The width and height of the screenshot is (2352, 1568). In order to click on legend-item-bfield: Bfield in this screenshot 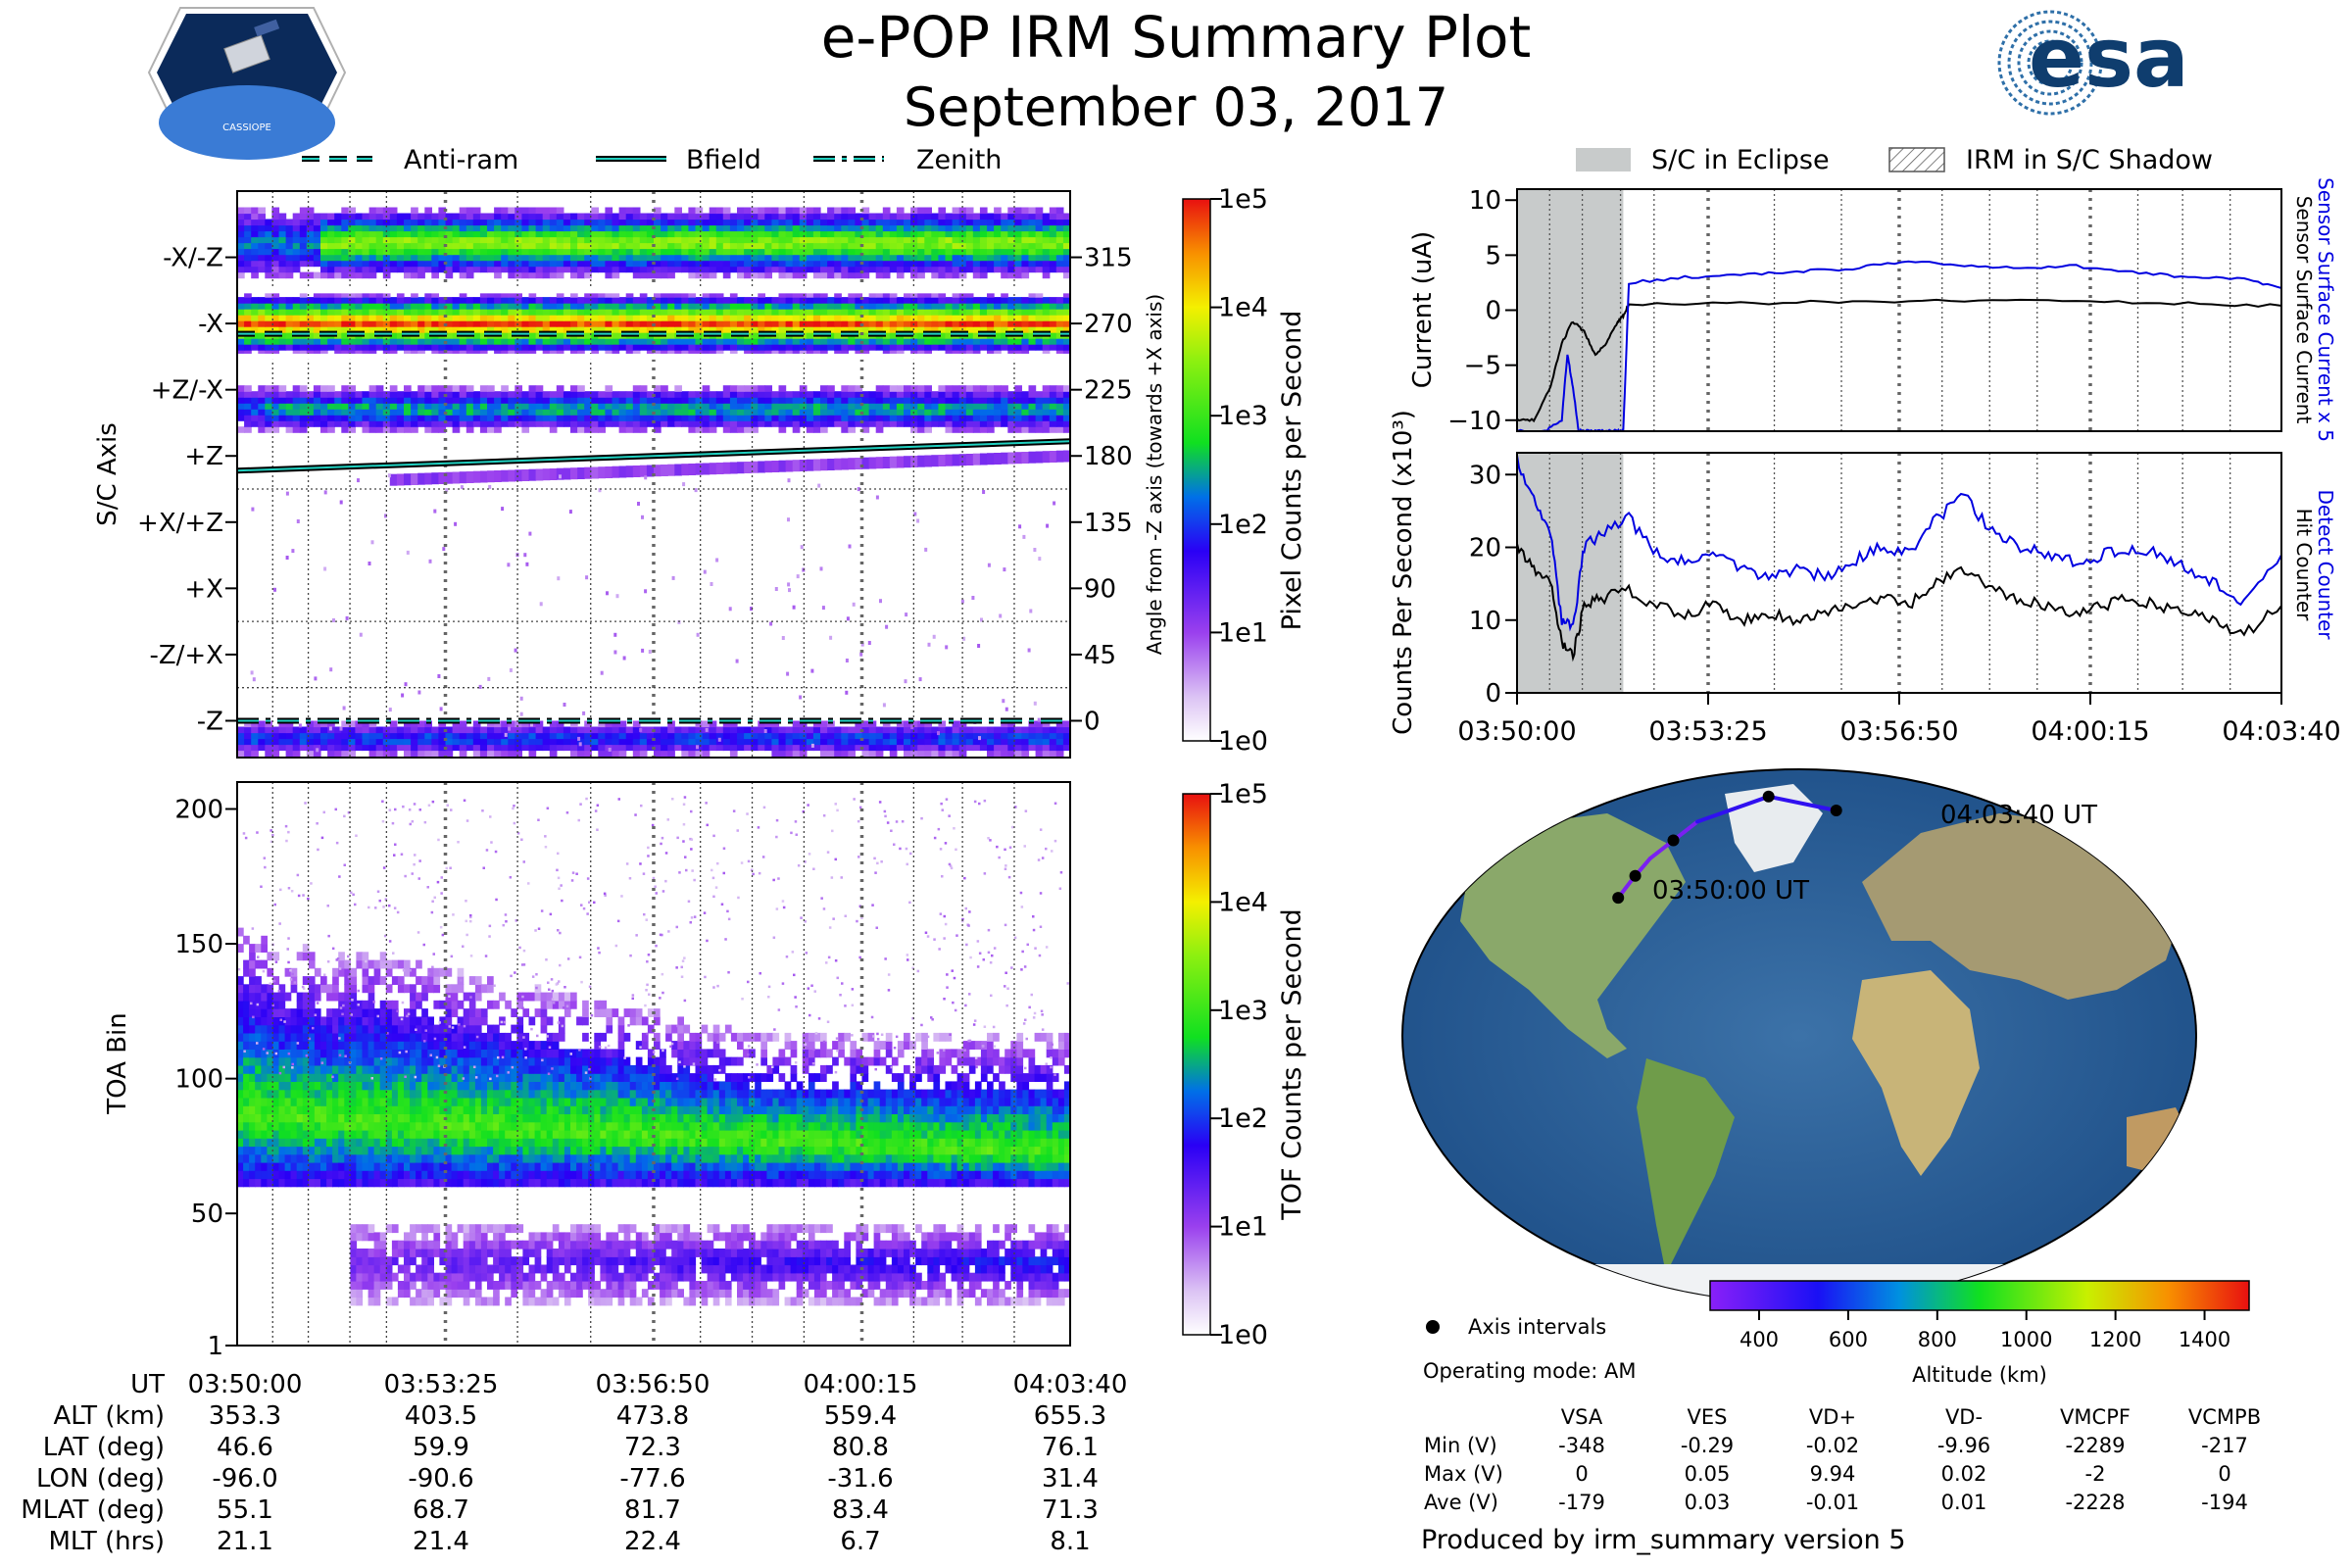, I will do `click(678, 160)`.